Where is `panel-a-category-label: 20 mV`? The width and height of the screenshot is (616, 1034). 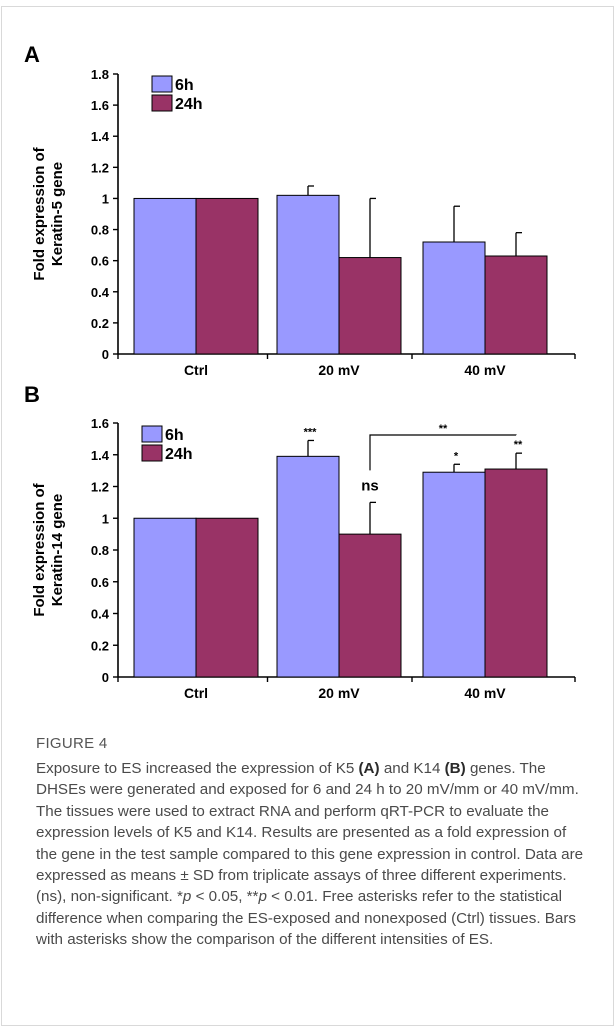 panel-a-category-label: 20 mV is located at coordinates (339, 370).